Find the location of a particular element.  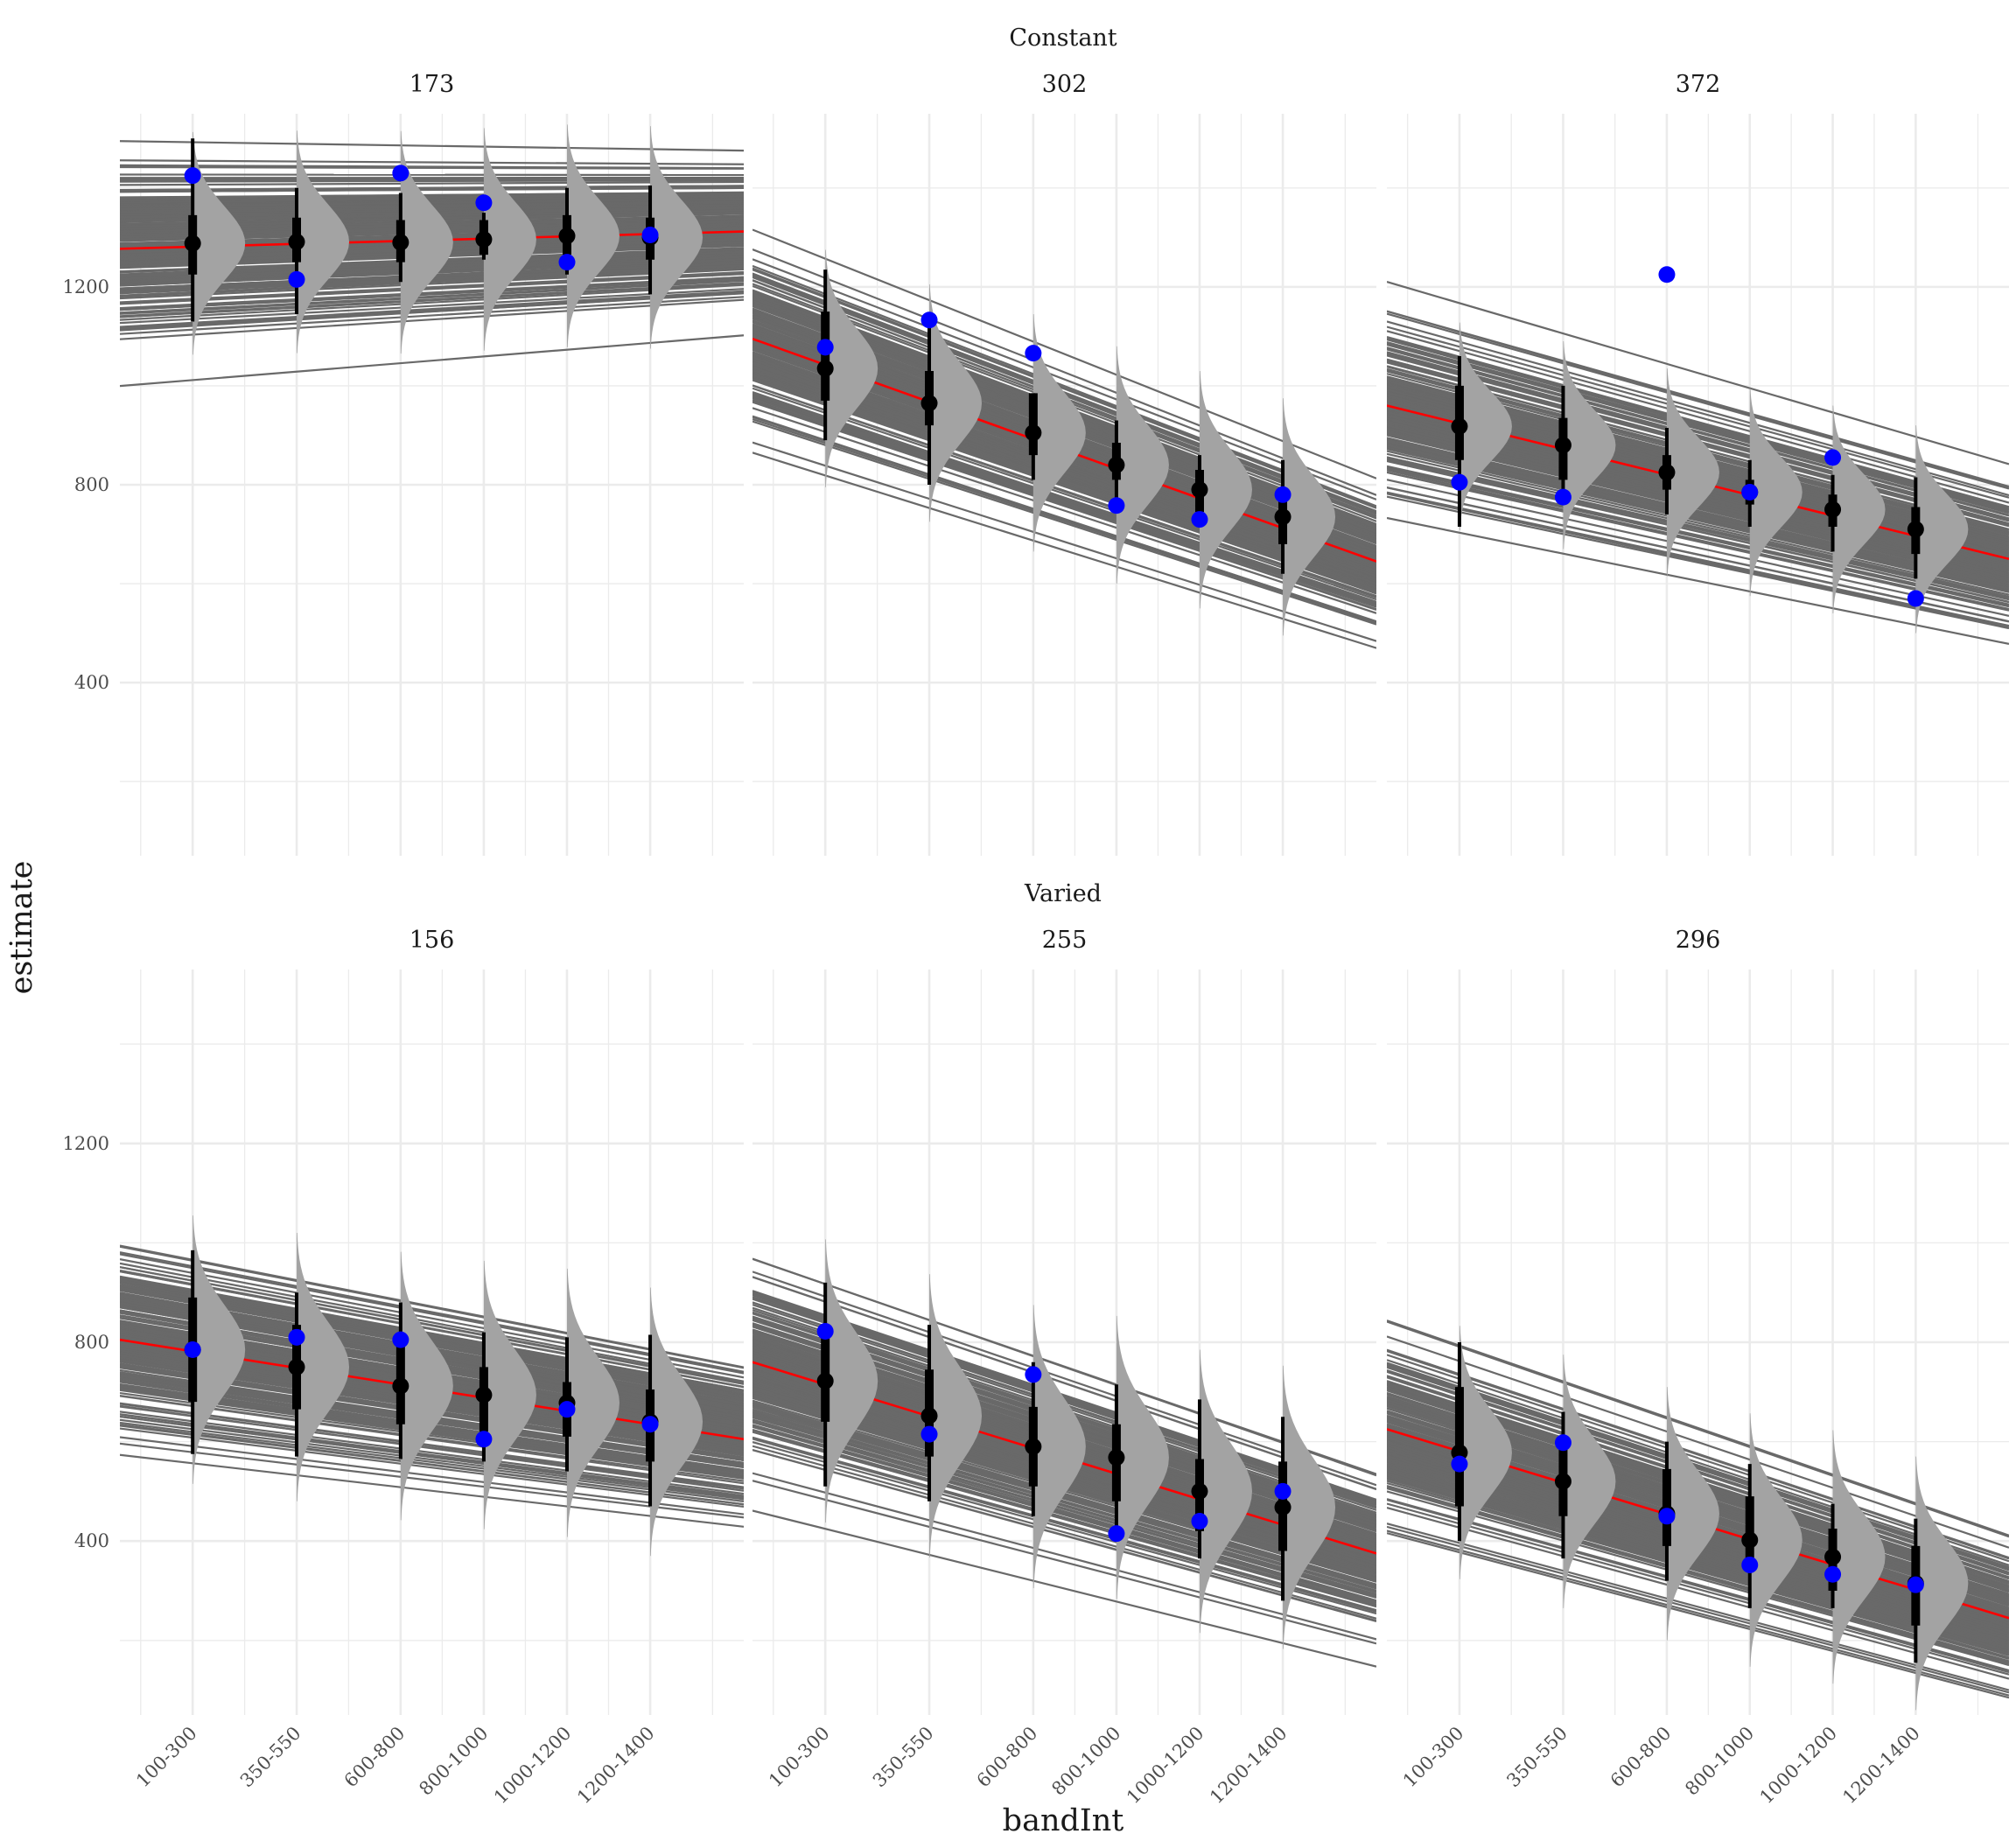

x-tick-label: 350-550 is located at coordinates (1537, 1757).